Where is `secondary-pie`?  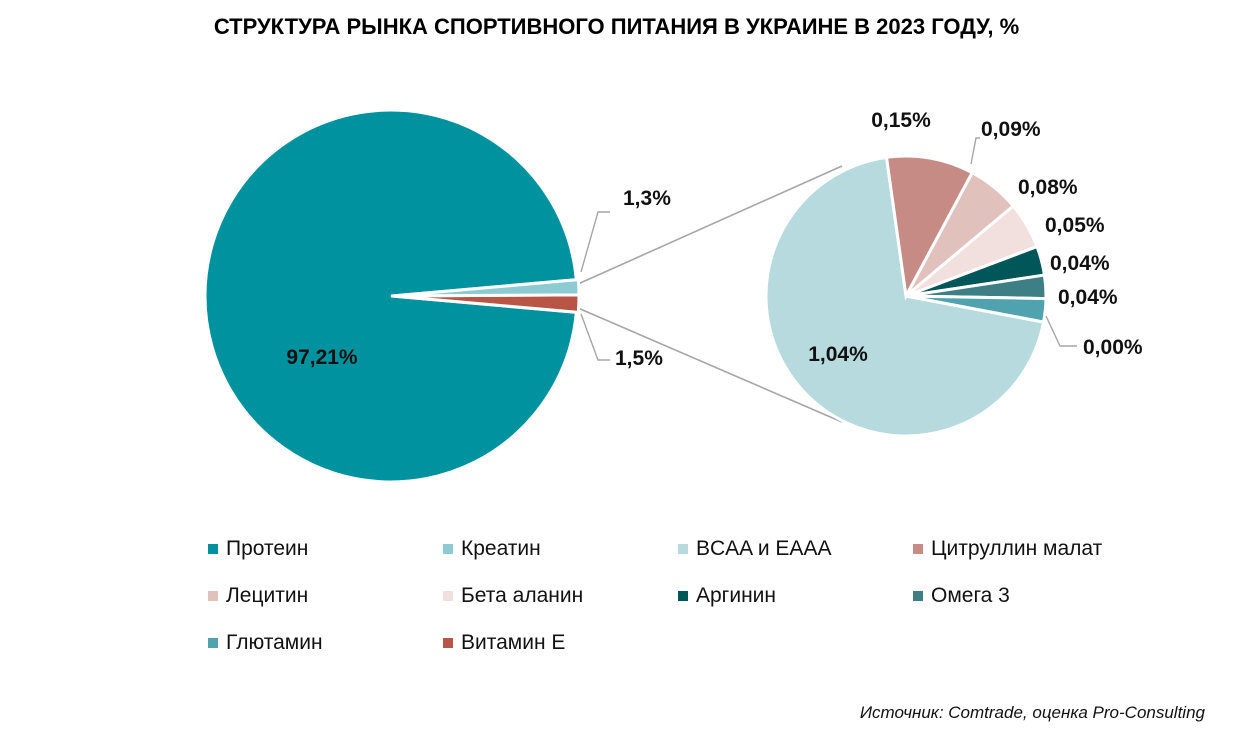
secondary-pie is located at coordinates (906, 296).